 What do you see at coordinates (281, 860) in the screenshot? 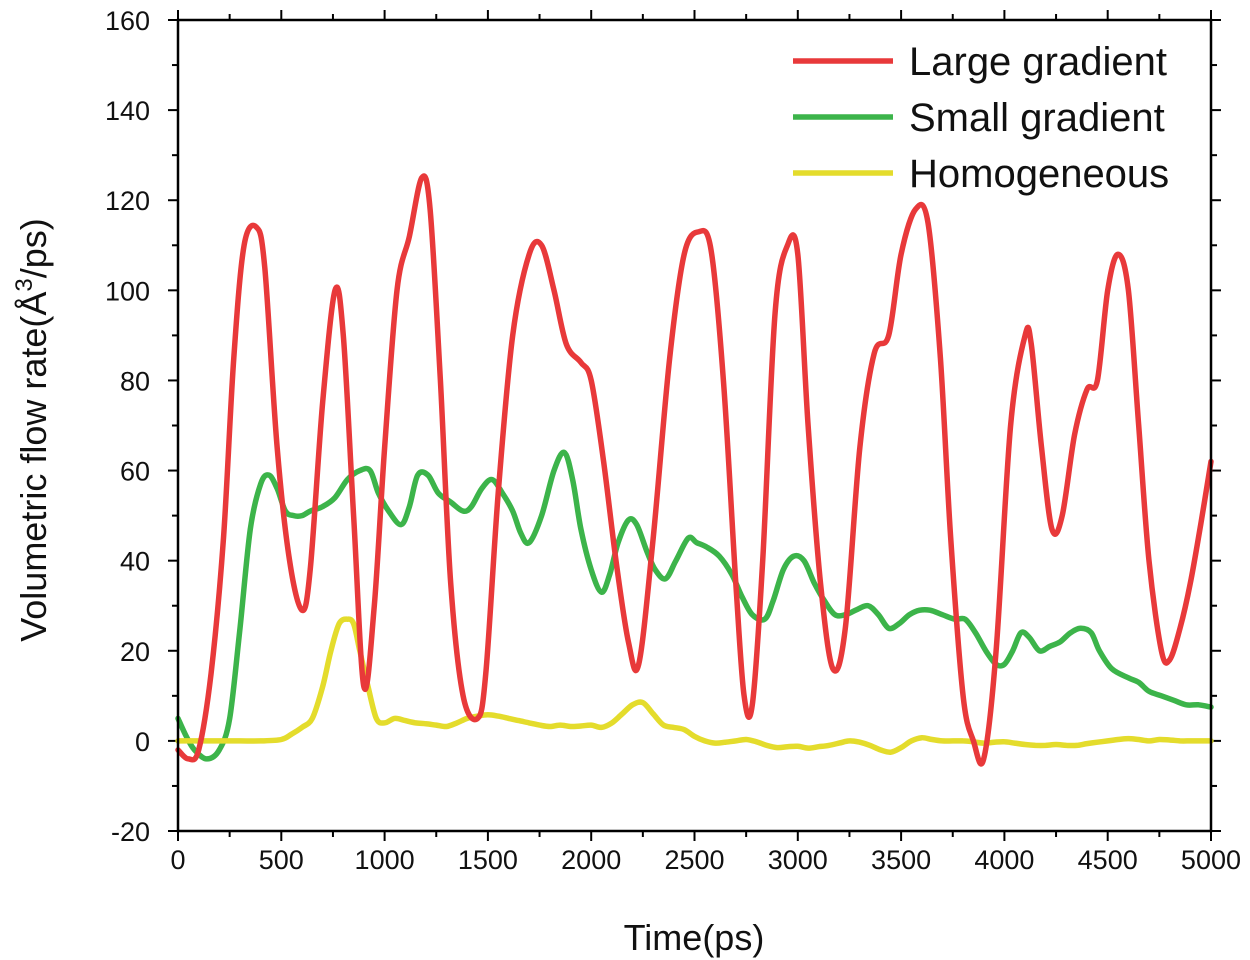
I see `x-tick-label: 500` at bounding box center [281, 860].